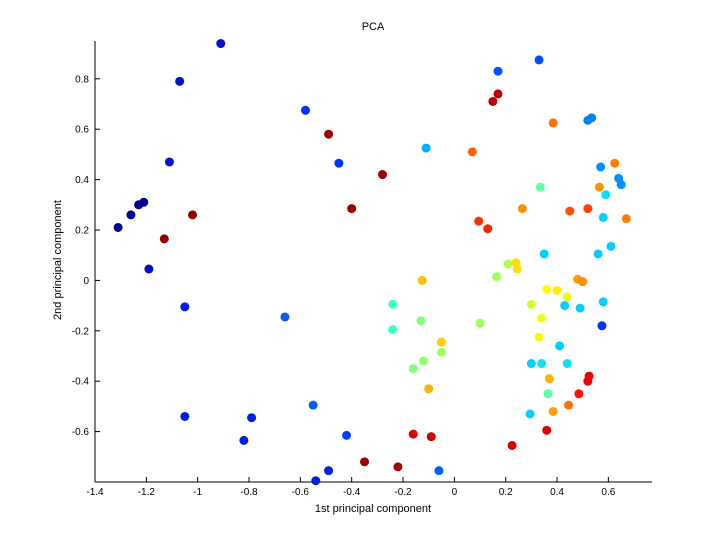 This screenshot has width=720, height=540. What do you see at coordinates (86, 281) in the screenshot?
I see `y-tick-label: 0` at bounding box center [86, 281].